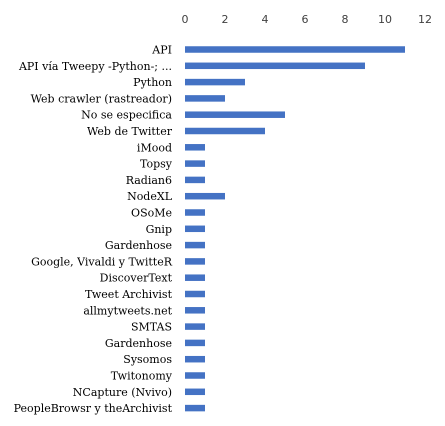 This screenshot has width=445, height=426. I want to click on x-tick-label: 8, so click(345, 19).